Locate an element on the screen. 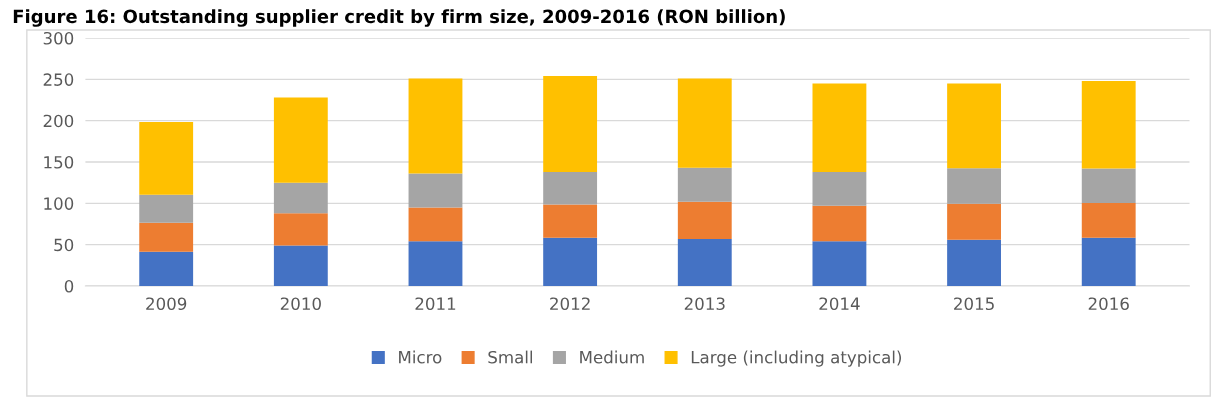  legend-label: Small is located at coordinates (510, 357).